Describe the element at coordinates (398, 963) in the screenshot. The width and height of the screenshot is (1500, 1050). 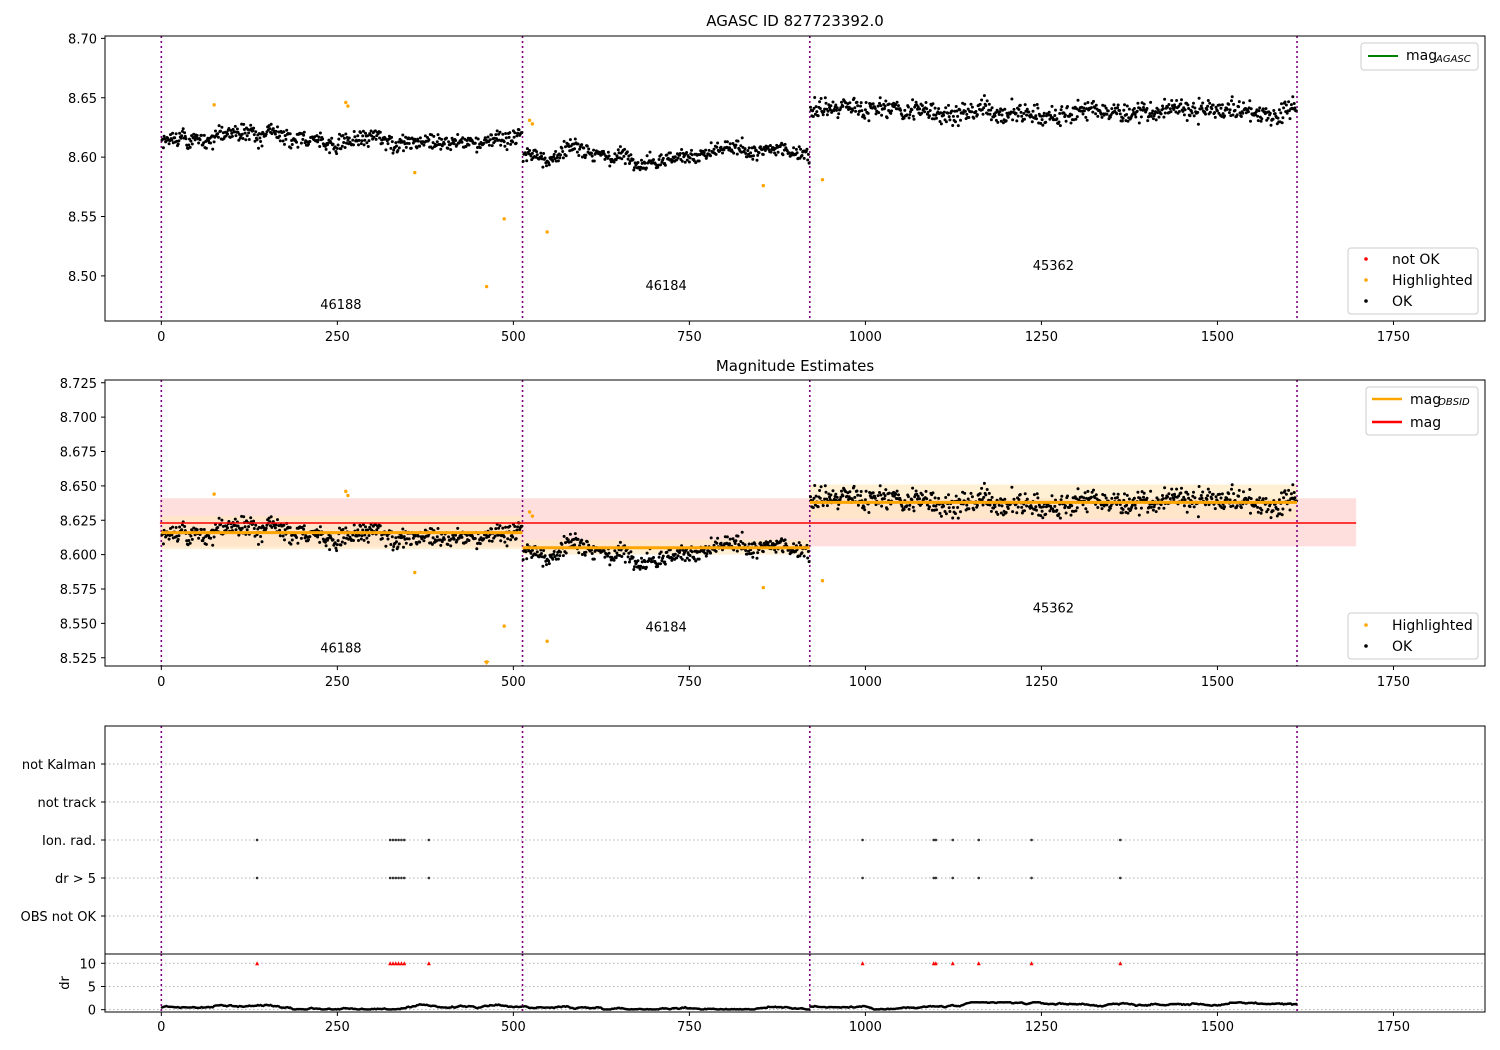
I see `dr-outlier-marker` at that location.